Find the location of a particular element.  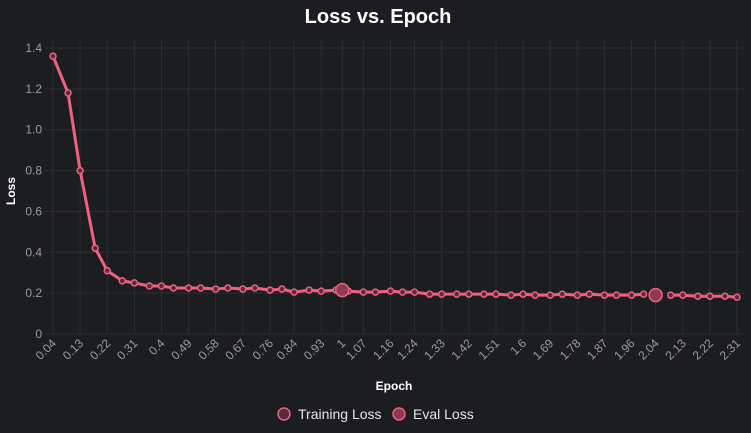

legend: Training Loss Eval Loss is located at coordinates (375, 414).